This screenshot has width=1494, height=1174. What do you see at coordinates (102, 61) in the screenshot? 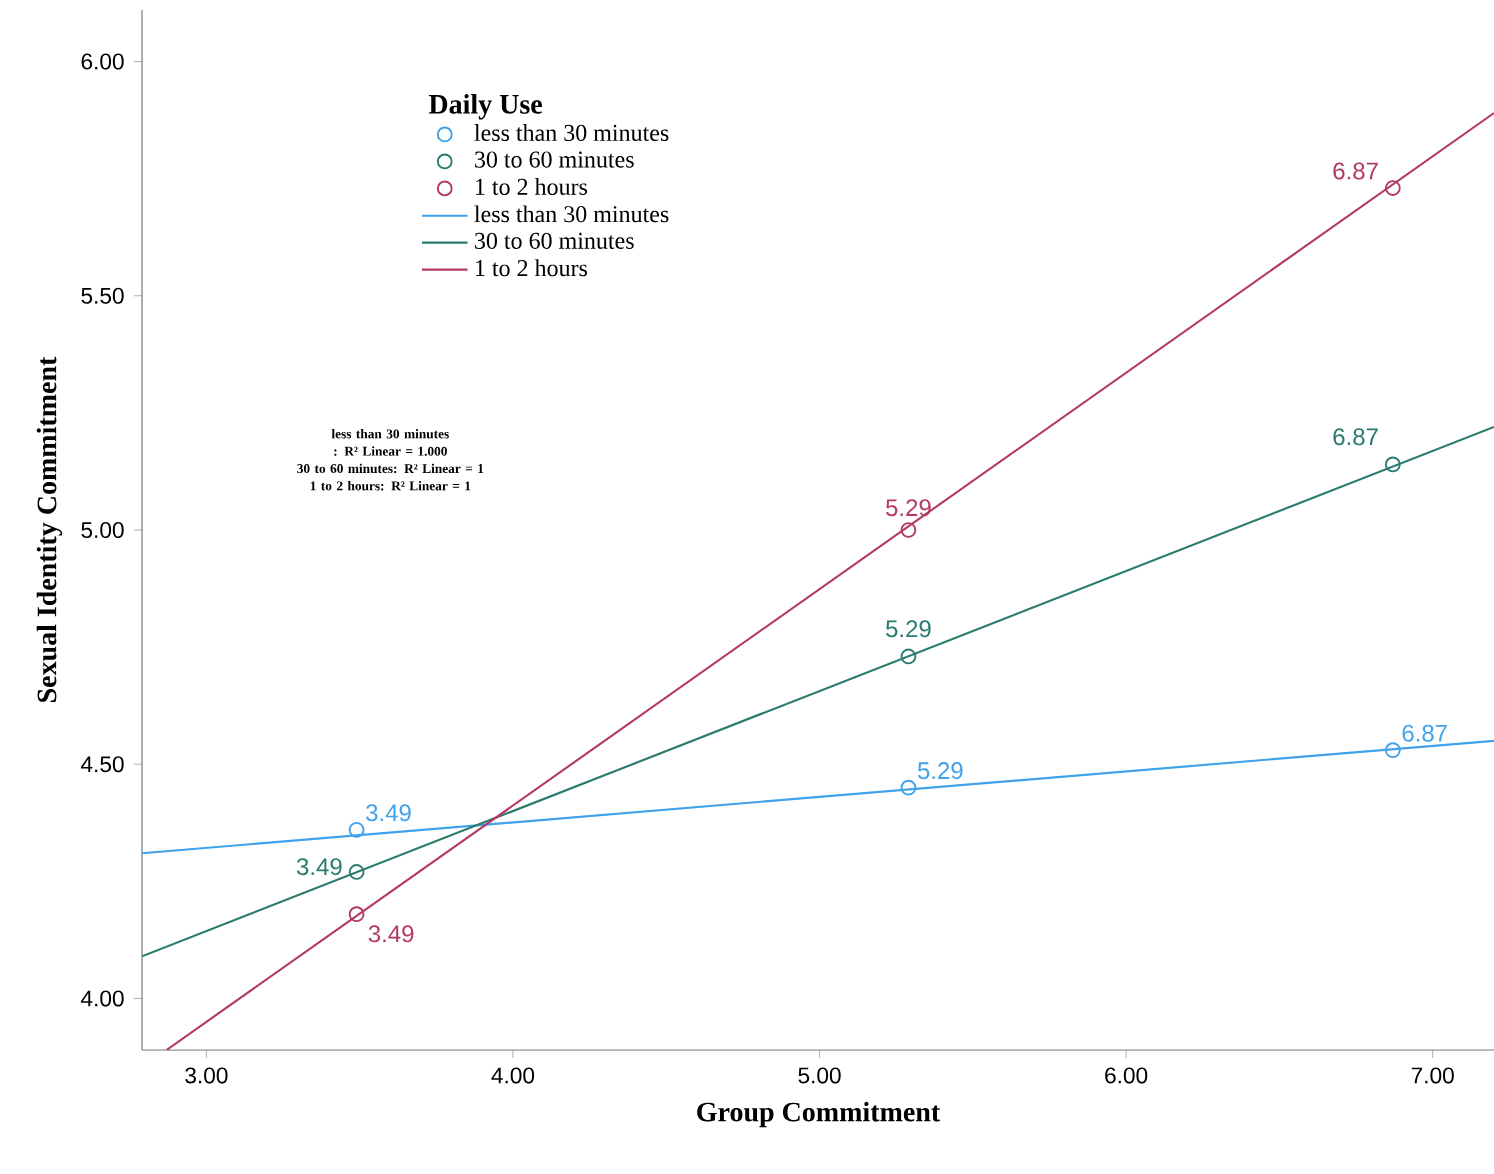
I see `y-tick-label: 6.00` at bounding box center [102, 61].